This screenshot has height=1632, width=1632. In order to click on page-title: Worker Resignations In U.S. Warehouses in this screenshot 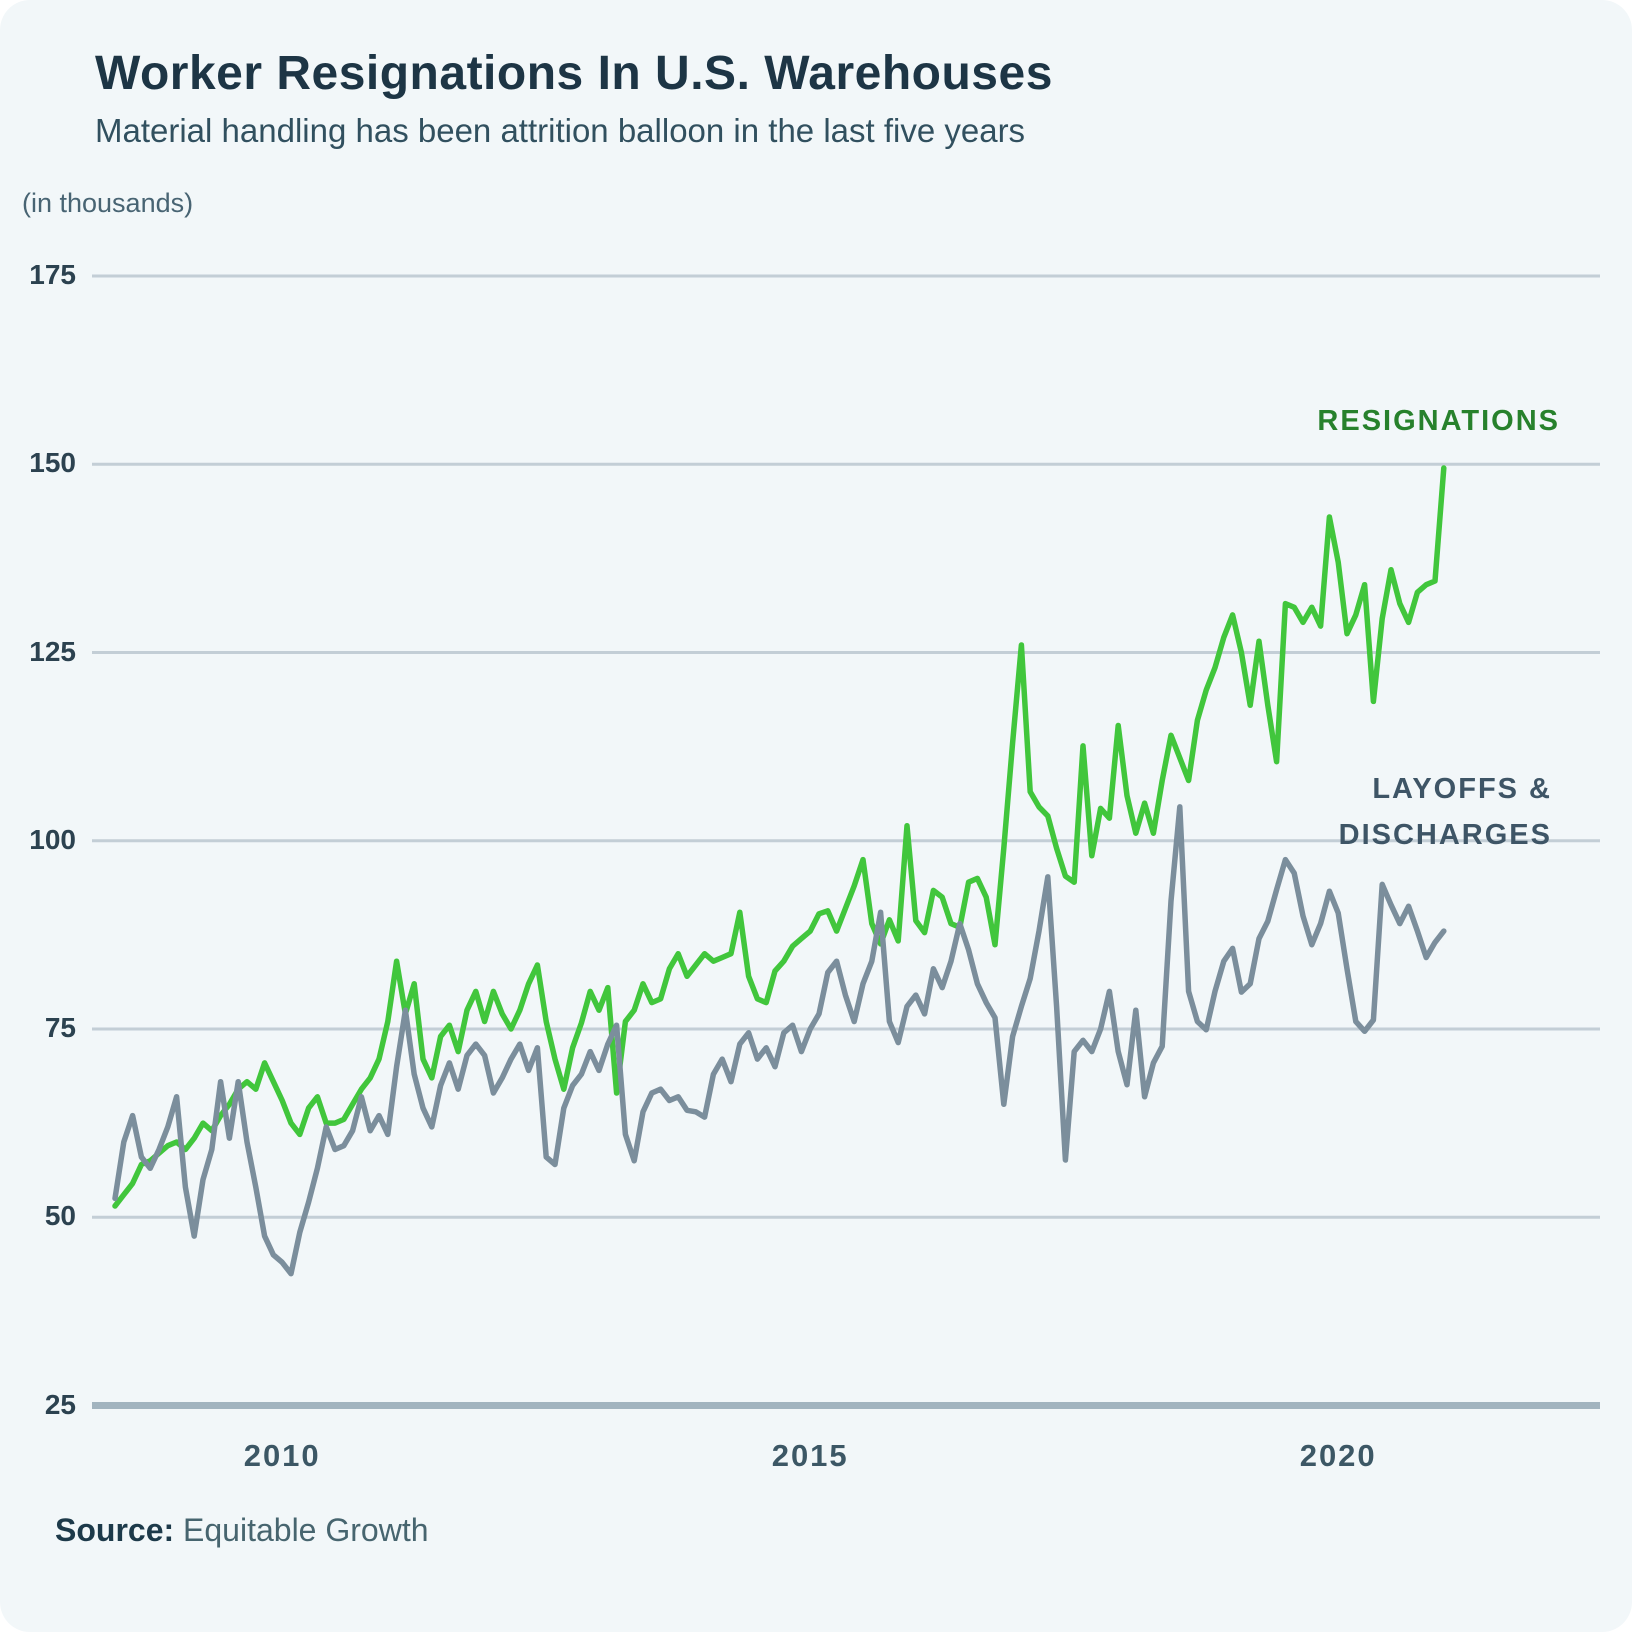, I will do `click(574, 73)`.